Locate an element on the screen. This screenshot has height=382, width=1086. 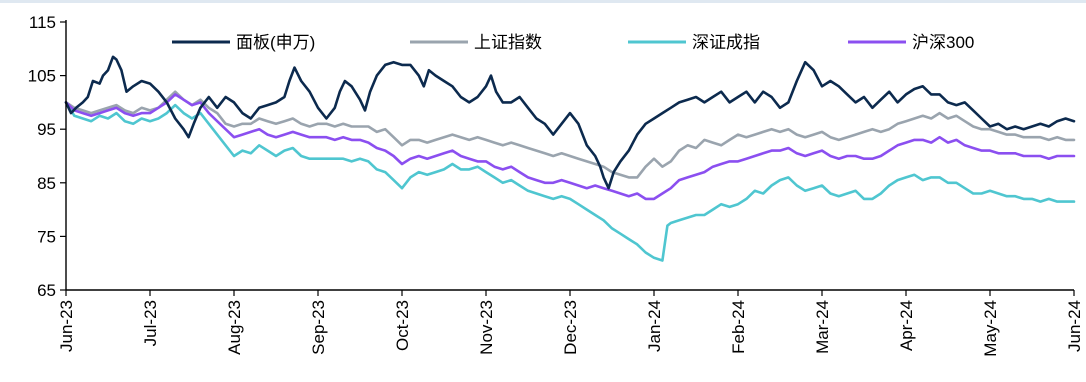
x-tick-label: Jul-23 is located at coordinates (150, 323).